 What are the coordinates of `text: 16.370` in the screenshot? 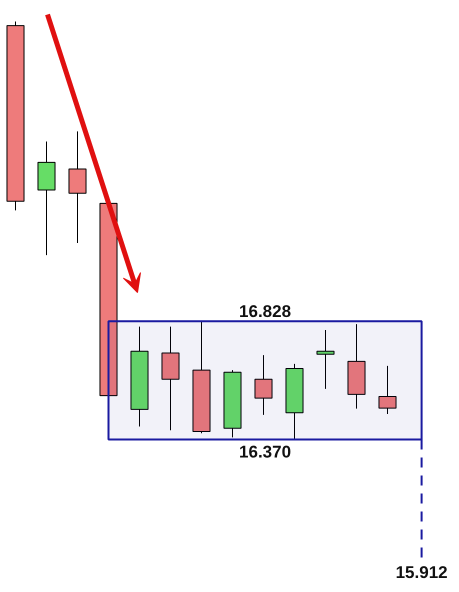 It's located at (265, 452).